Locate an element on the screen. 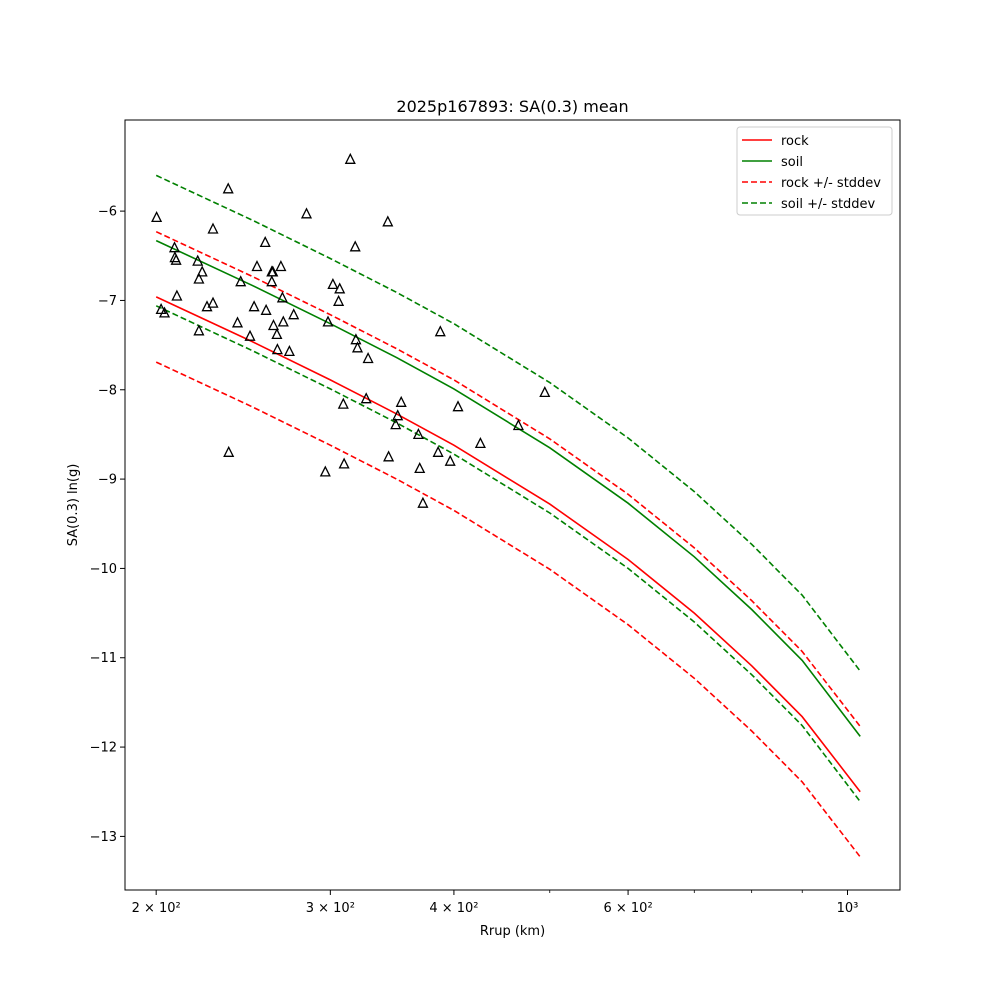 The height and width of the screenshot is (1000, 1000). y-tick-label: −13 is located at coordinates (103, 837).